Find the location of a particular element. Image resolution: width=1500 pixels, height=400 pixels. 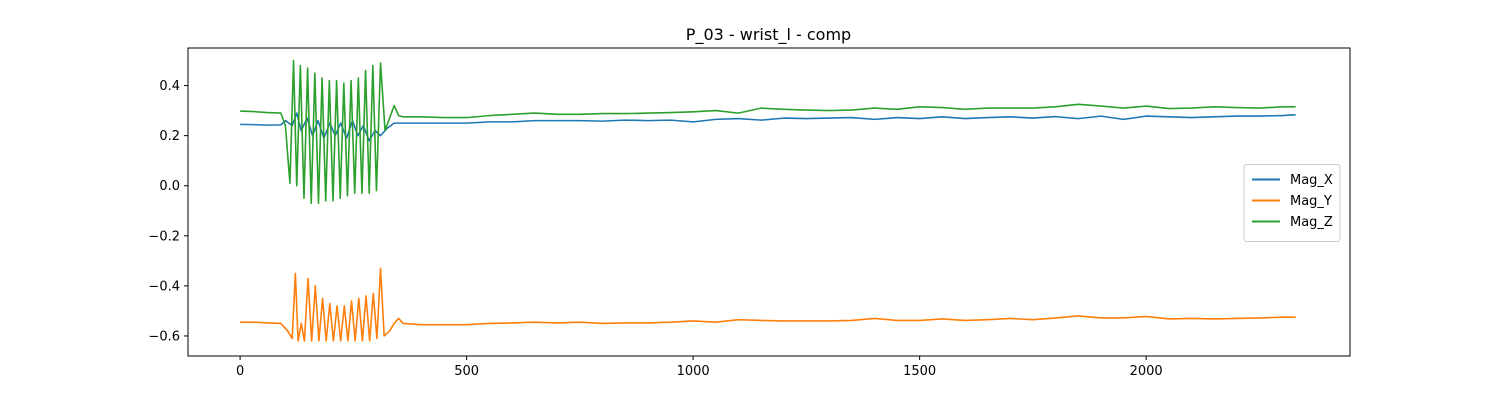

series-line-mag-y is located at coordinates (768, 304).